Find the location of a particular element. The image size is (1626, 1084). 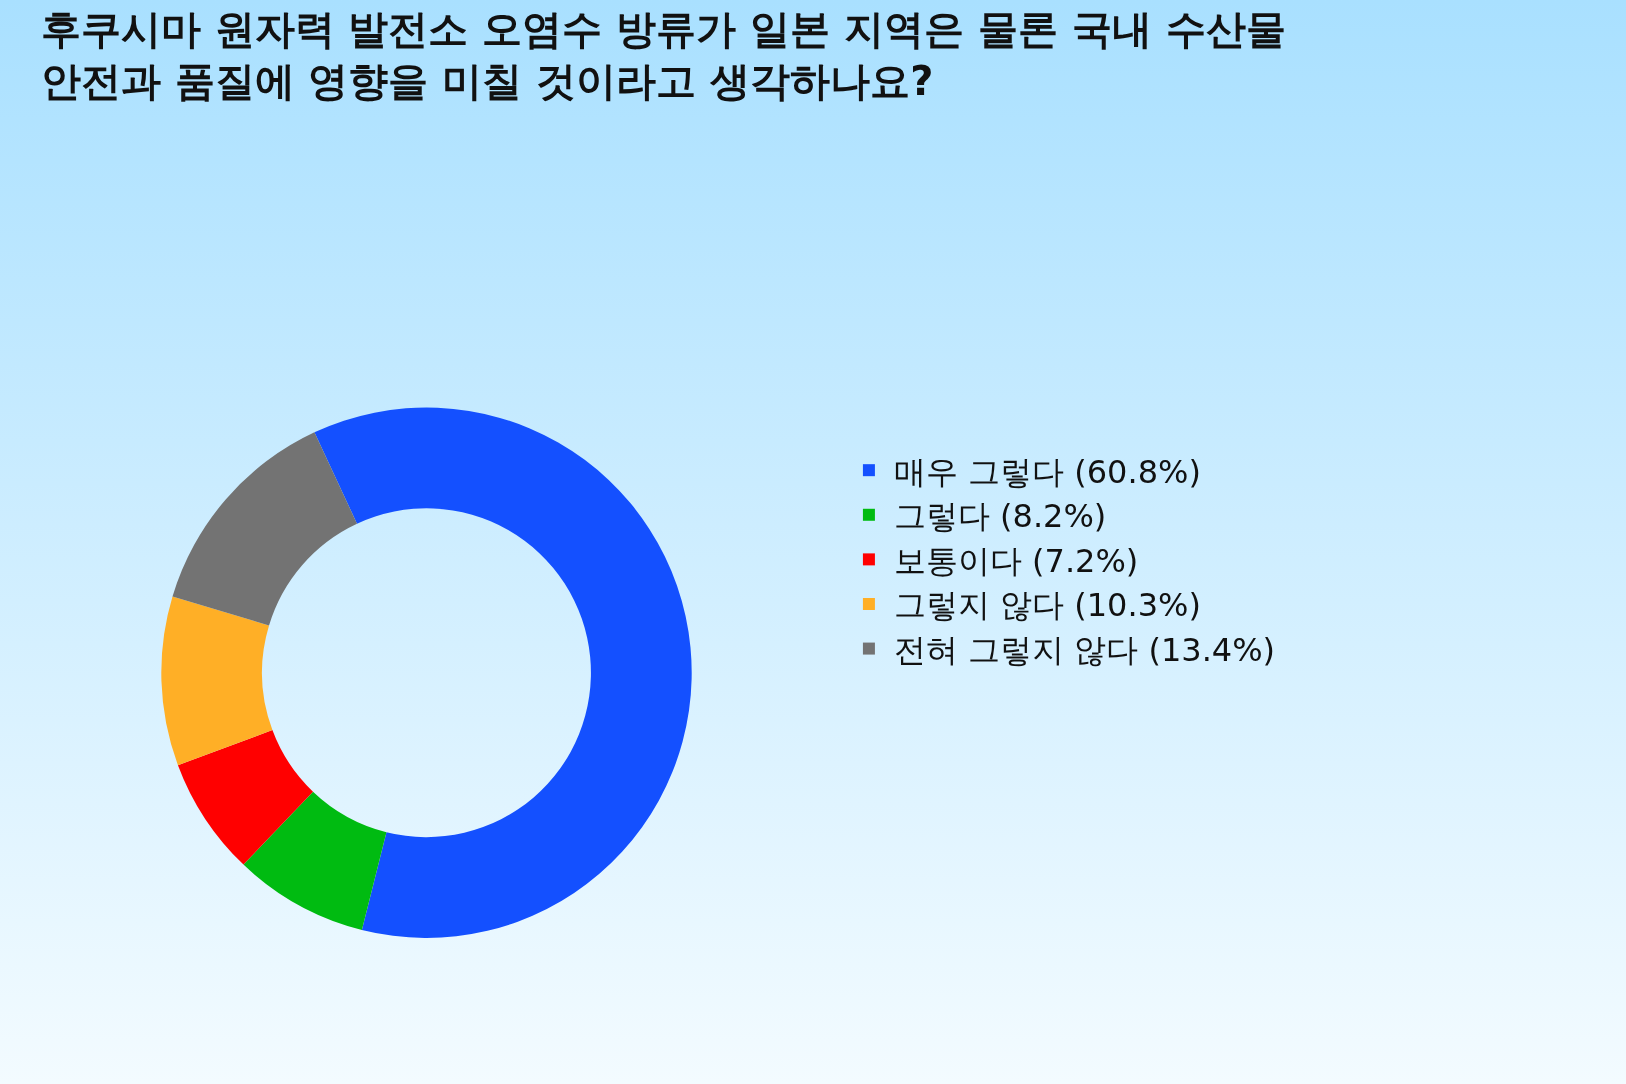

legend-label: 매우 그렇다 (60.8%) is located at coordinates (1047, 471).